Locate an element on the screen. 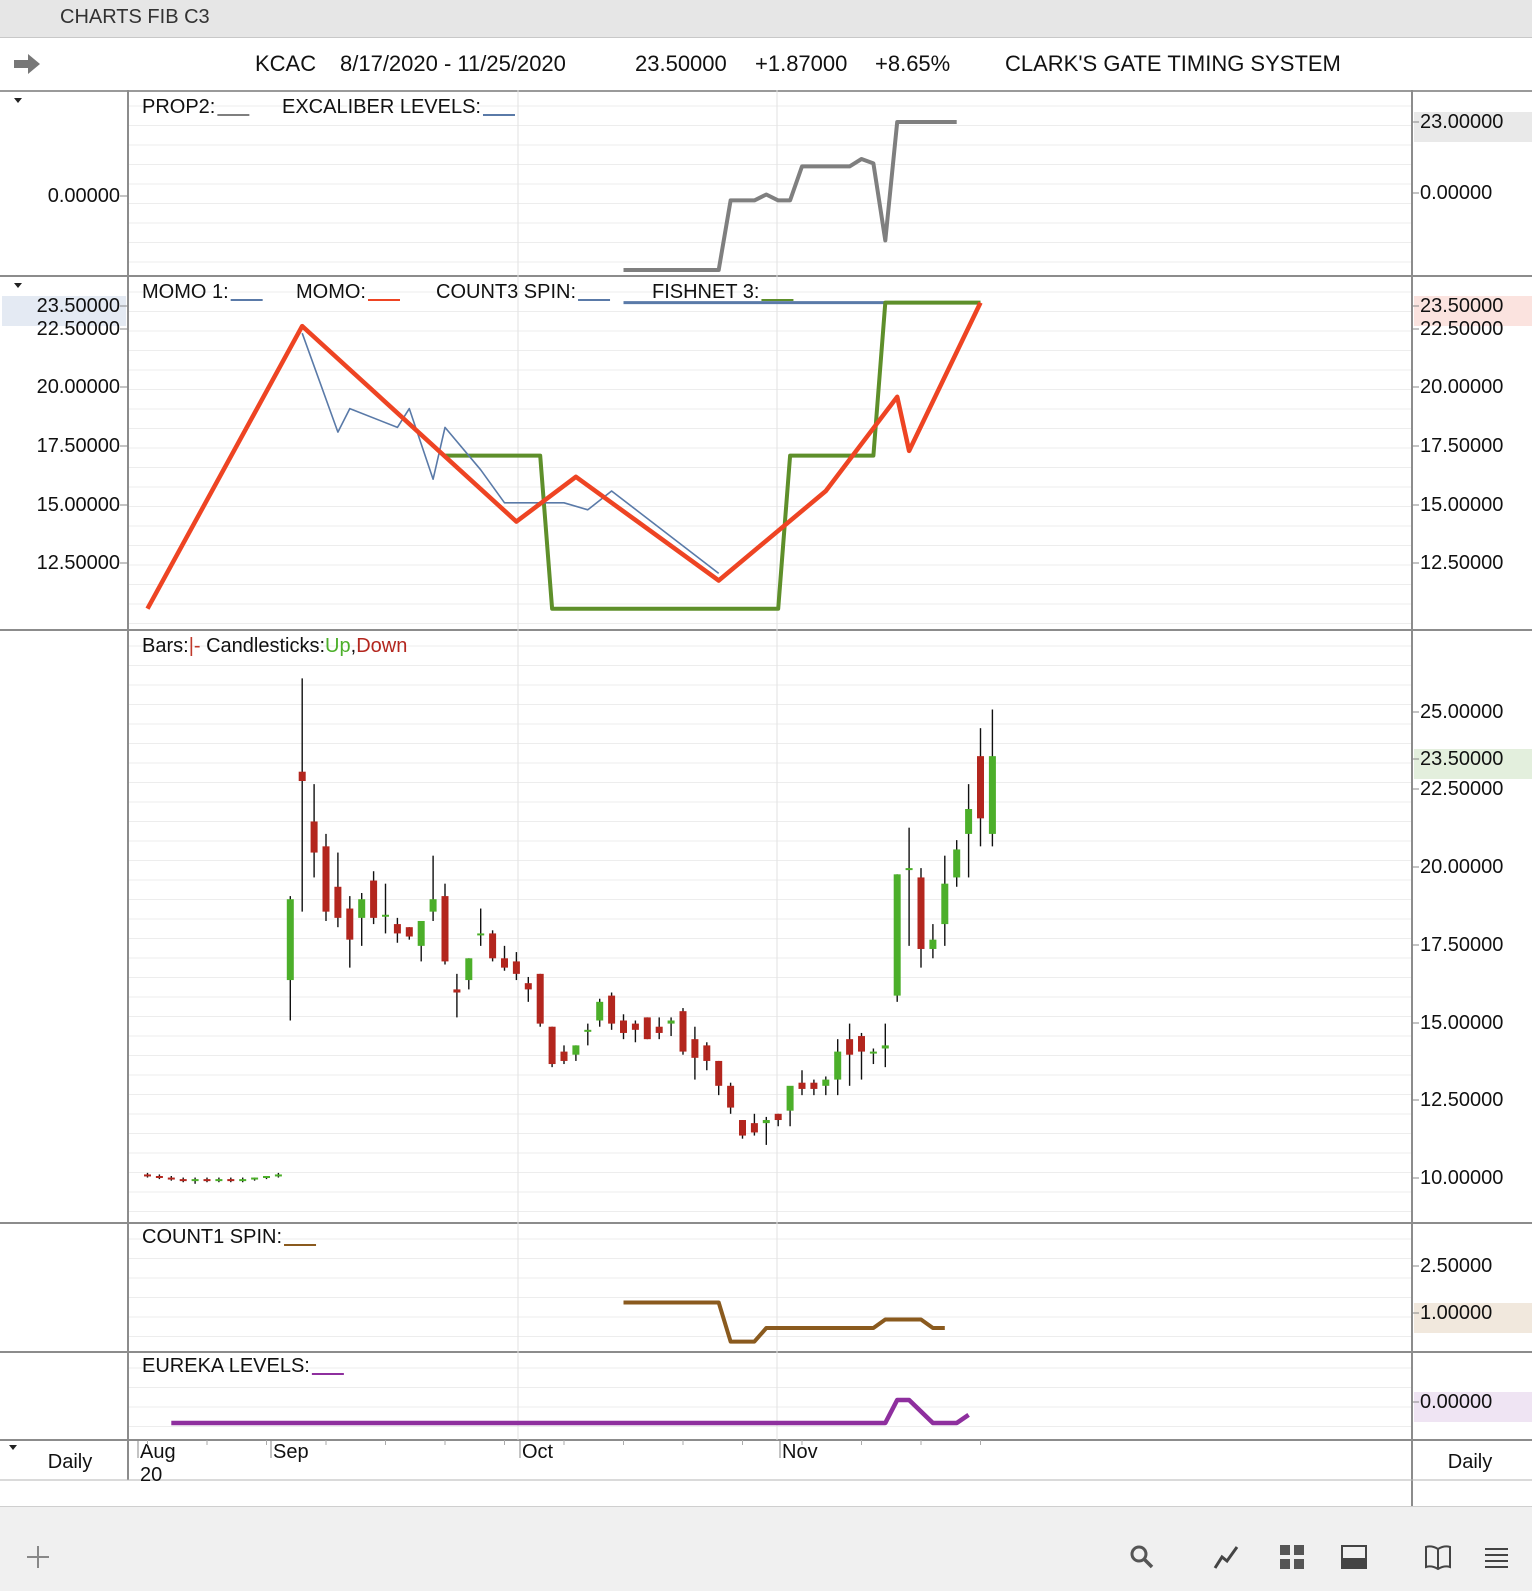 This screenshot has height=1591, width=1532. window-title: CHARTS FIB C3 is located at coordinates (135, 17).